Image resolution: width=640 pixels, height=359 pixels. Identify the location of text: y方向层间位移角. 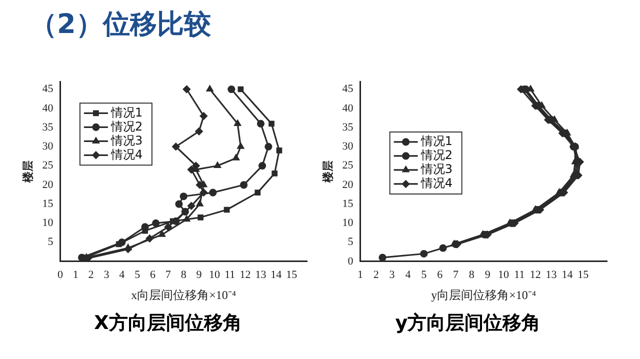
(468, 323).